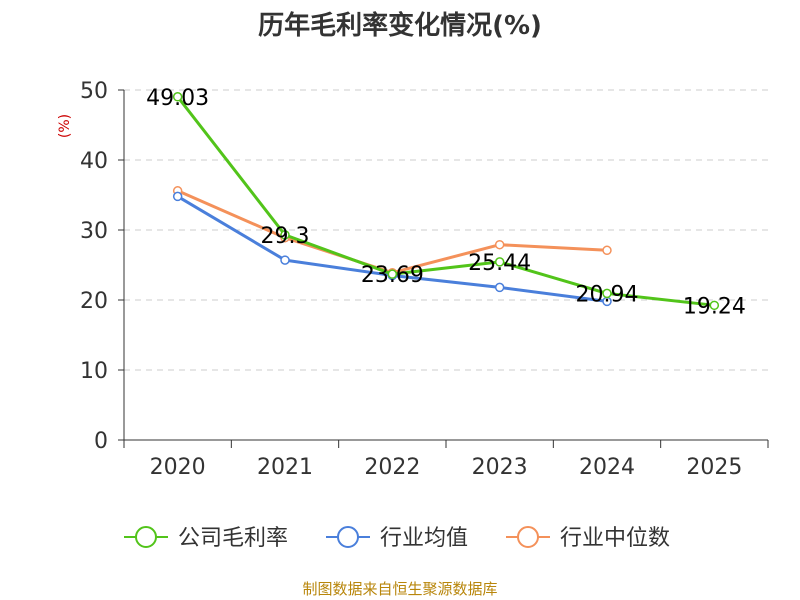 This screenshot has width=800, height=600. I want to click on x-tick-label: 2021, so click(285, 467).